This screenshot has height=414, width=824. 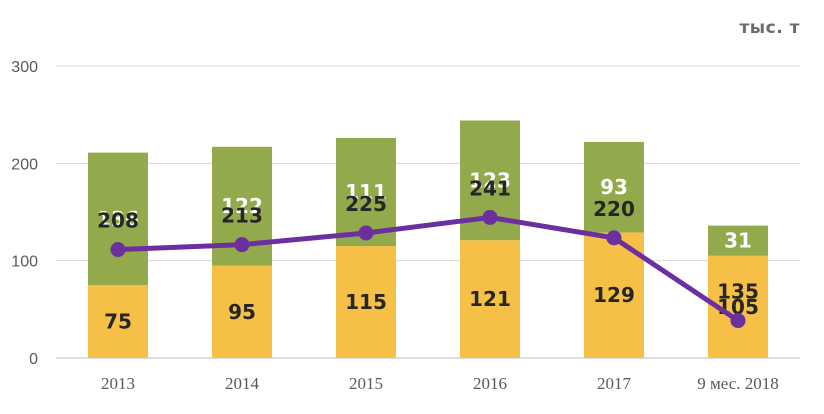 I want to click on bar-data-label: 115, so click(x=366, y=302).